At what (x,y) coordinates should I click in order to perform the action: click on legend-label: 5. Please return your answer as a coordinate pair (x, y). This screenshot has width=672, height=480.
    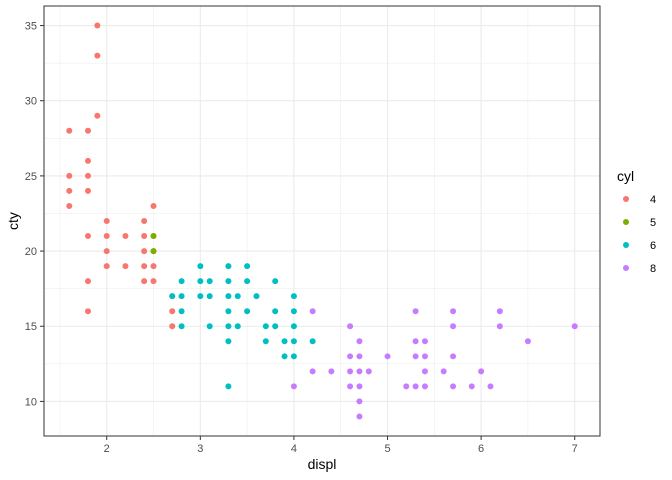
    Looking at the image, I should click on (653, 223).